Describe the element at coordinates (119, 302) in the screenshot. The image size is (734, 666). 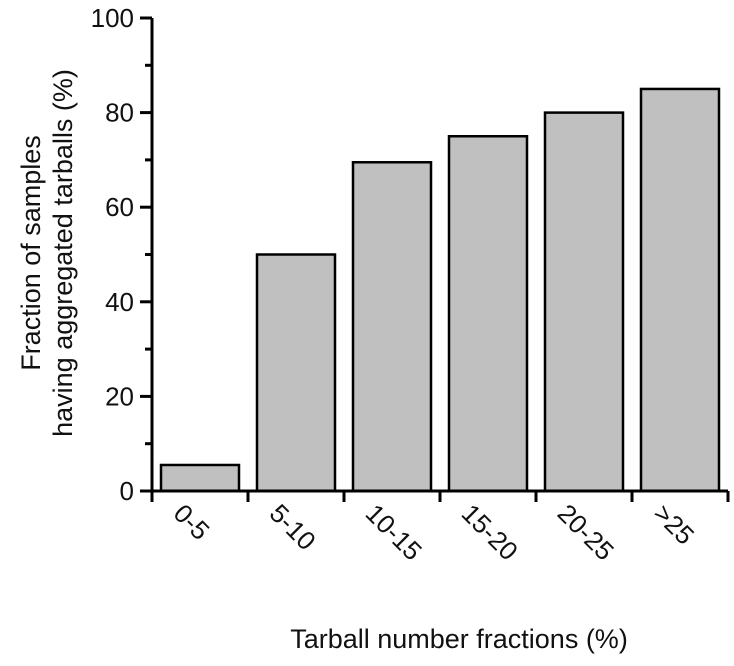
I see `y-tick-label: 40` at that location.